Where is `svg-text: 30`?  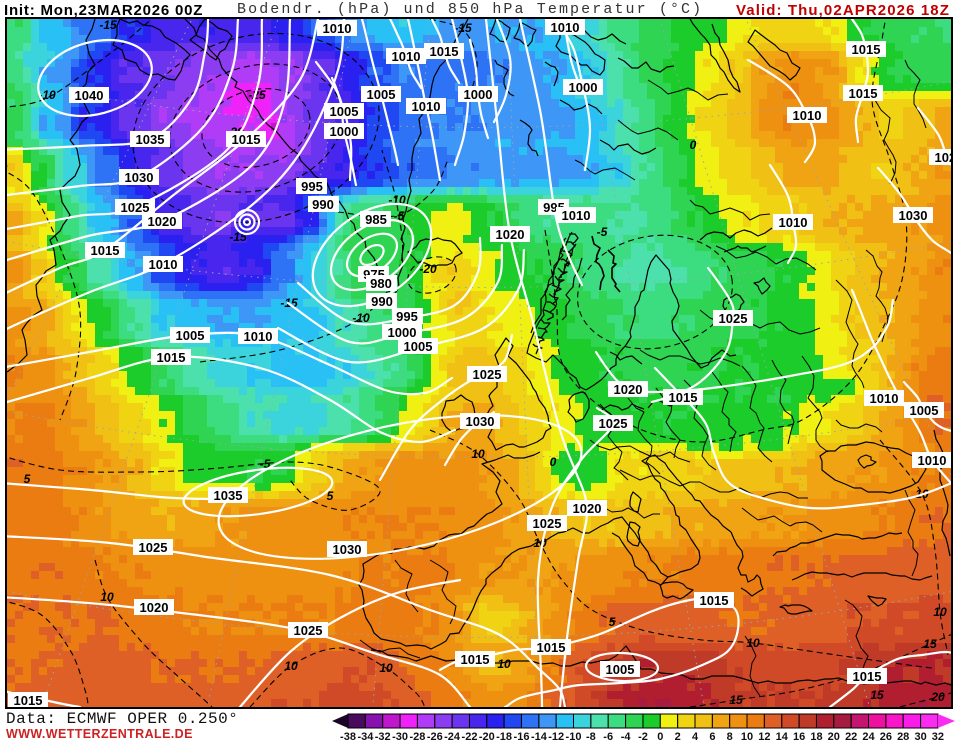
svg-text: 30 is located at coordinates (920, 736).